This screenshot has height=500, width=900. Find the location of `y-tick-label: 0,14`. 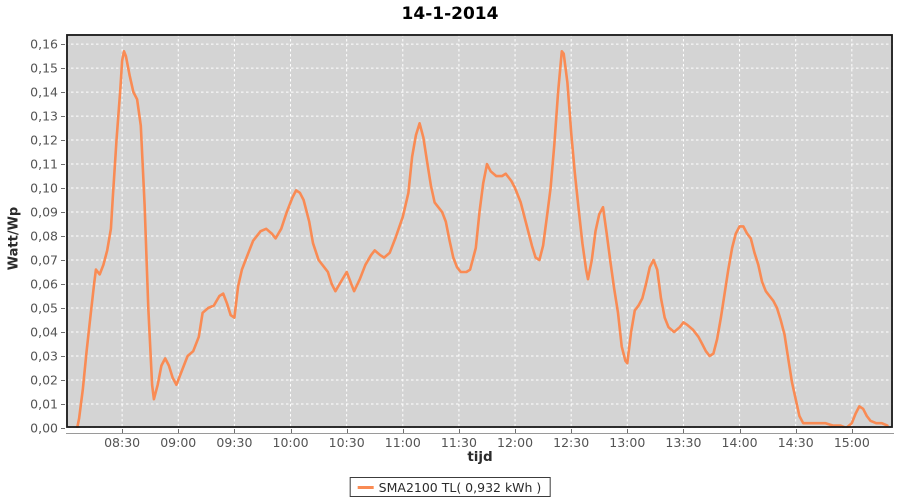

y-tick-label: 0,14 is located at coordinates (44, 92).